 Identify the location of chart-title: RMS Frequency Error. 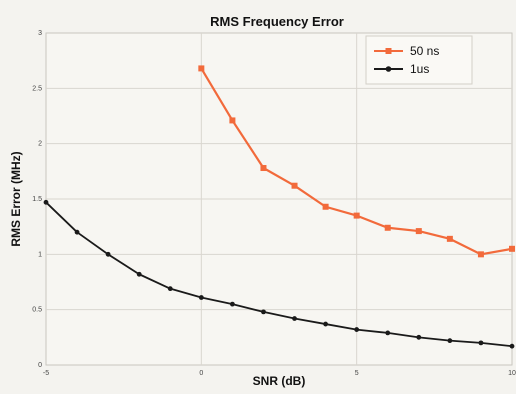
(277, 21).